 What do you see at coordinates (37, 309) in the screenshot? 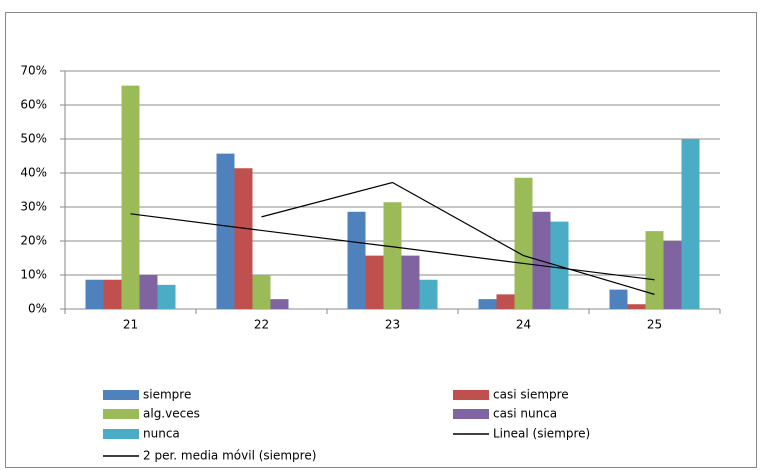
I see `y-tick-label: 0%` at bounding box center [37, 309].